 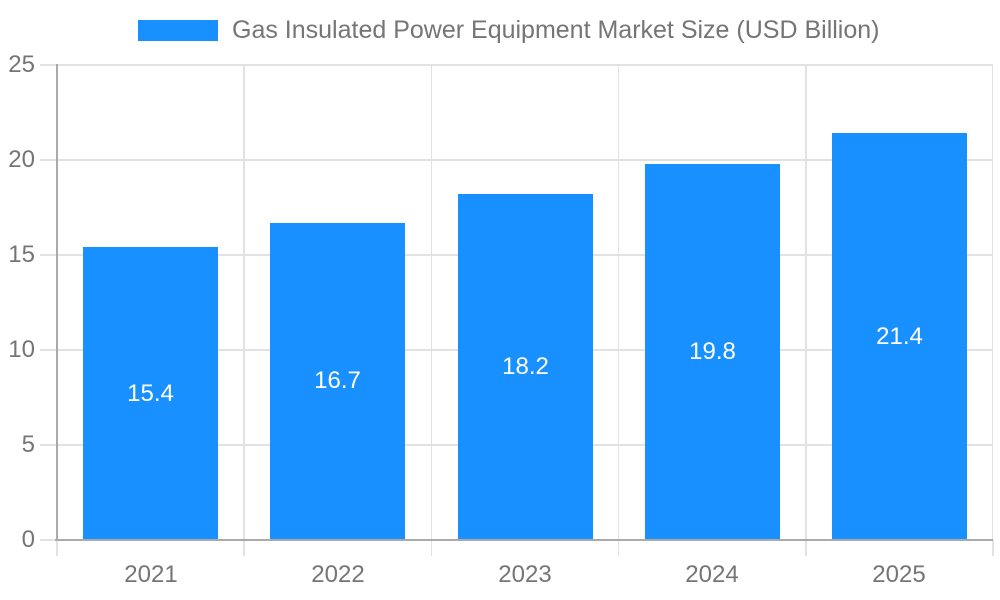 What do you see at coordinates (28, 444) in the screenshot?
I see `y-tick-label: 5` at bounding box center [28, 444].